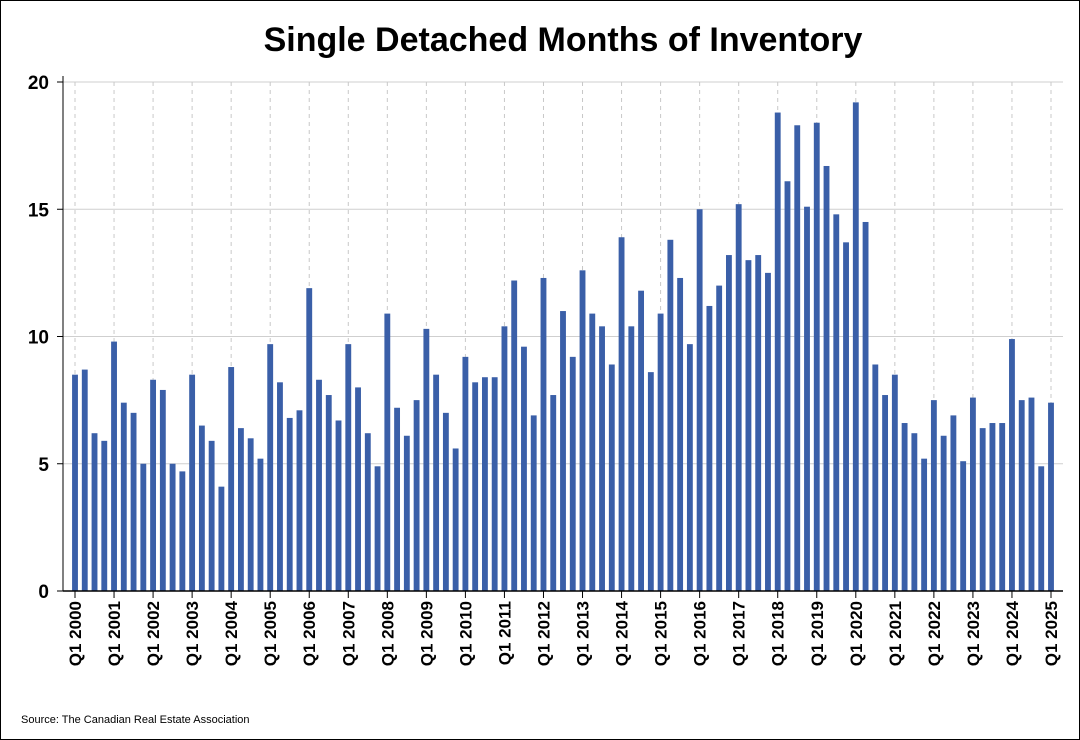  Describe the element at coordinates (504, 633) in the screenshot. I see `x-tick-label: Q1 2011` at that location.